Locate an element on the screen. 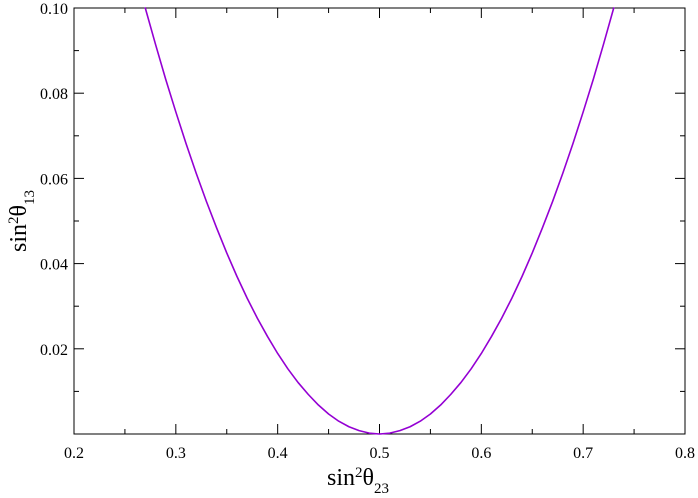 The height and width of the screenshot is (498, 698). y-axis-label-symbol: θ is located at coordinates (19, 211).